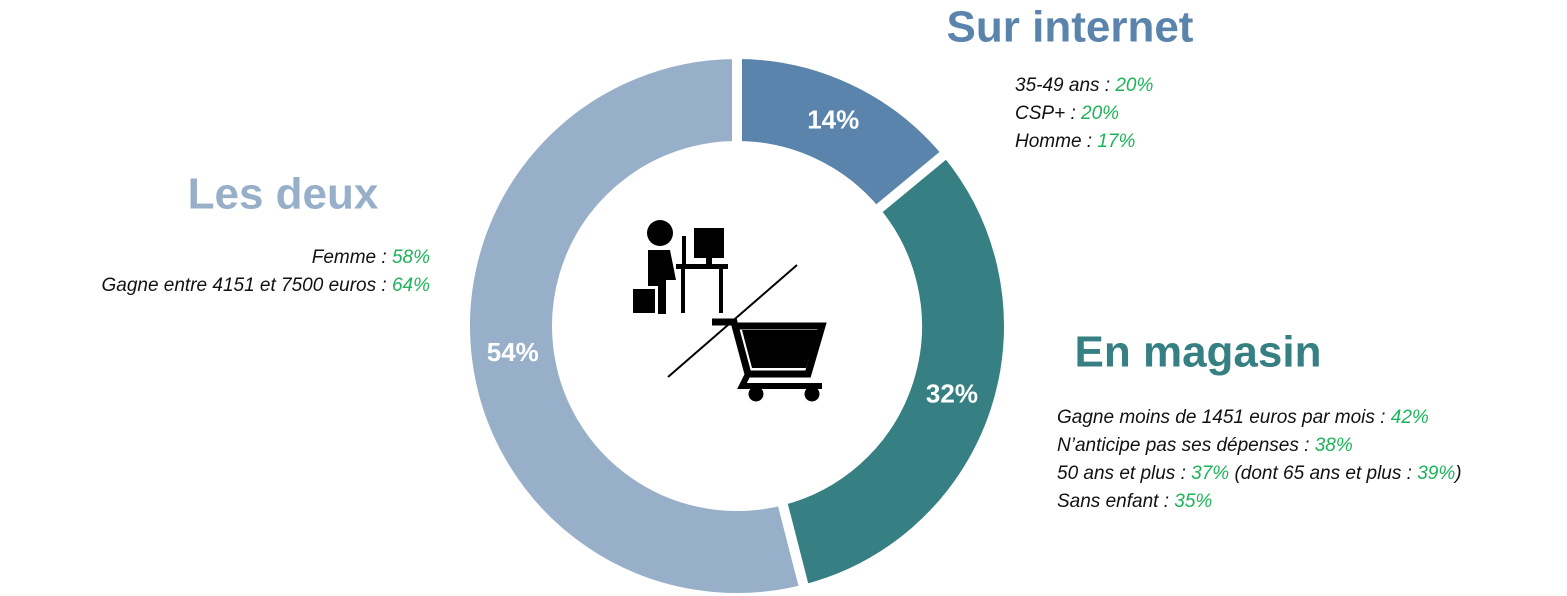 The width and height of the screenshot is (1567, 596). Describe the element at coordinates (1048, 113) in the screenshot. I see `note-text: CSP+ :` at that location.